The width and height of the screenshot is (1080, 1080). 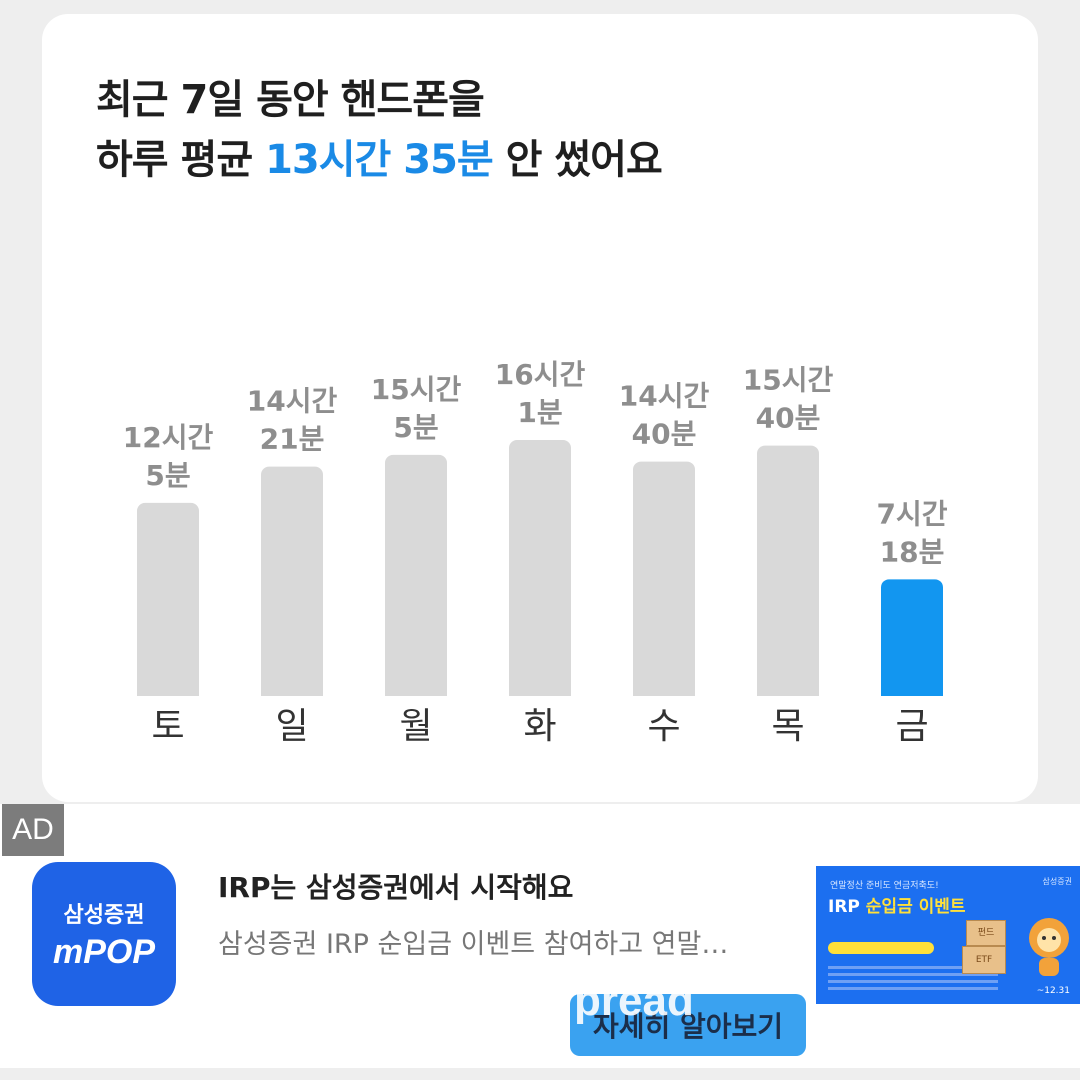 I want to click on value-label: 1분, so click(x=539, y=412).